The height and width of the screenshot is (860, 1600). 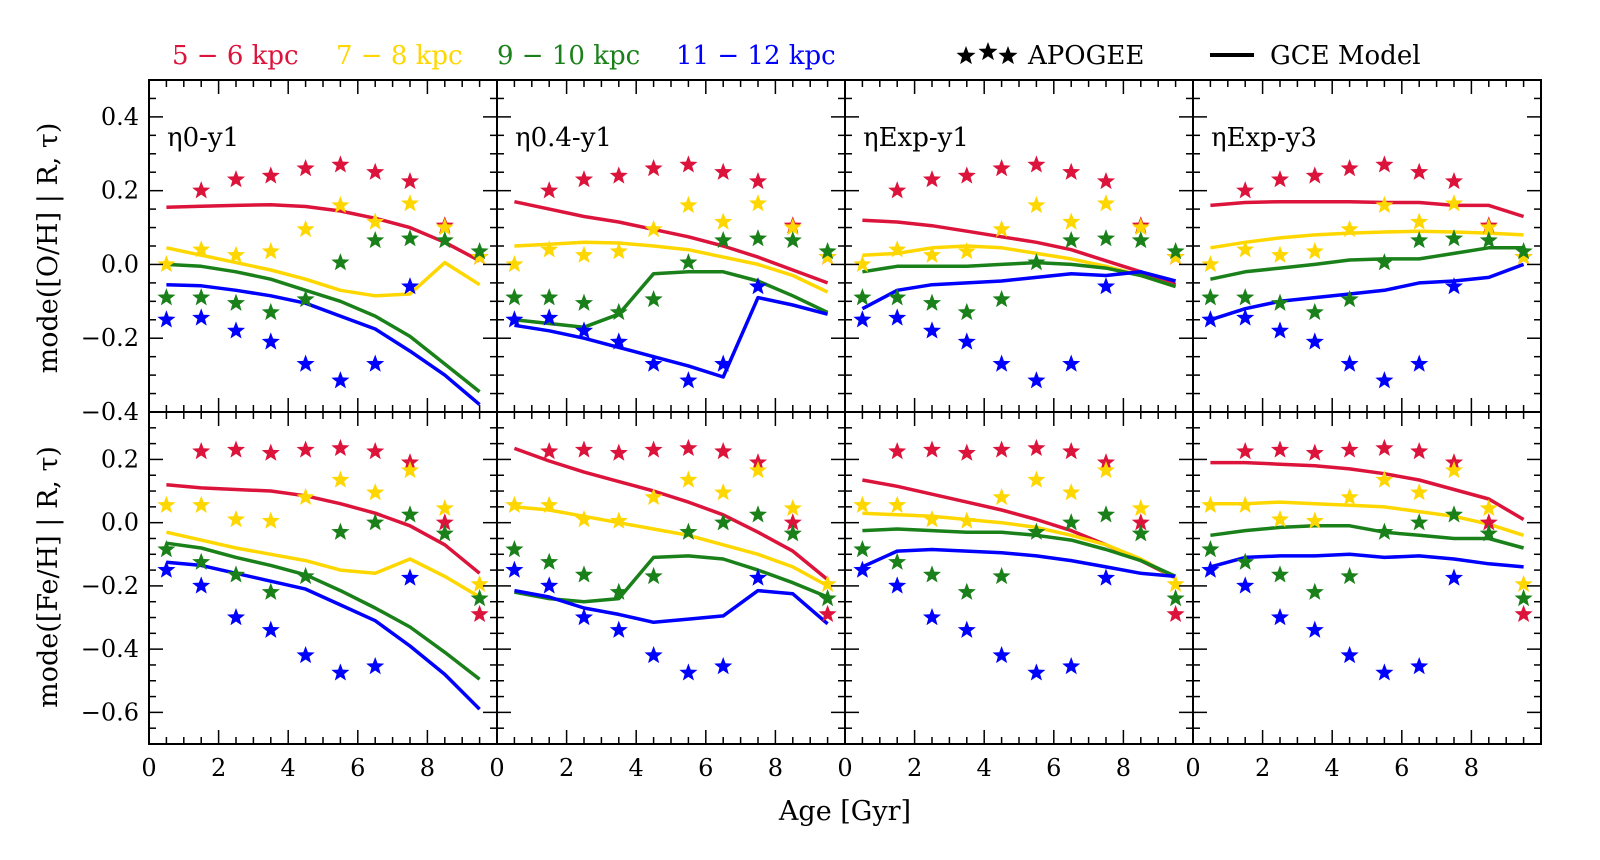 I want to click on y-tick-label: 0.4, so click(x=120, y=117).